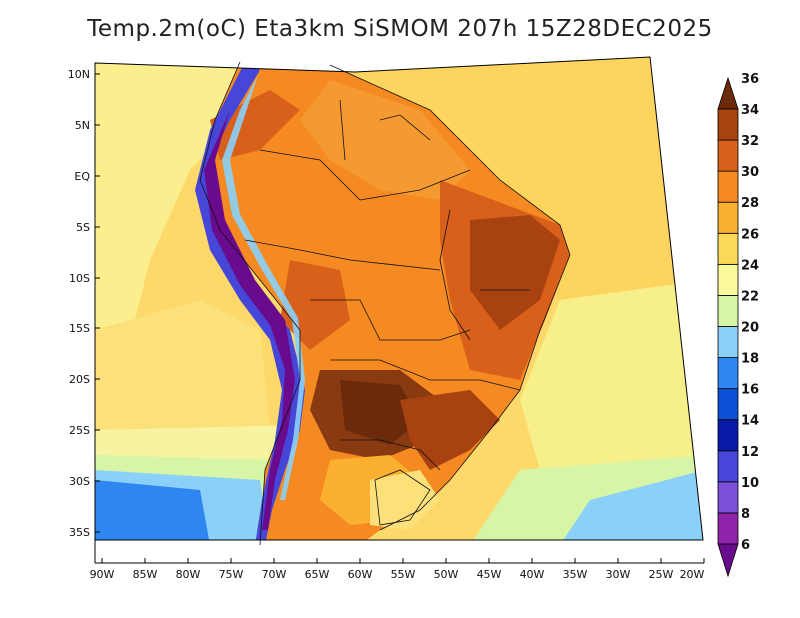 Image resolution: width=800 pixels, height=618 pixels. I want to click on lon-label: 55W, so click(403, 574).